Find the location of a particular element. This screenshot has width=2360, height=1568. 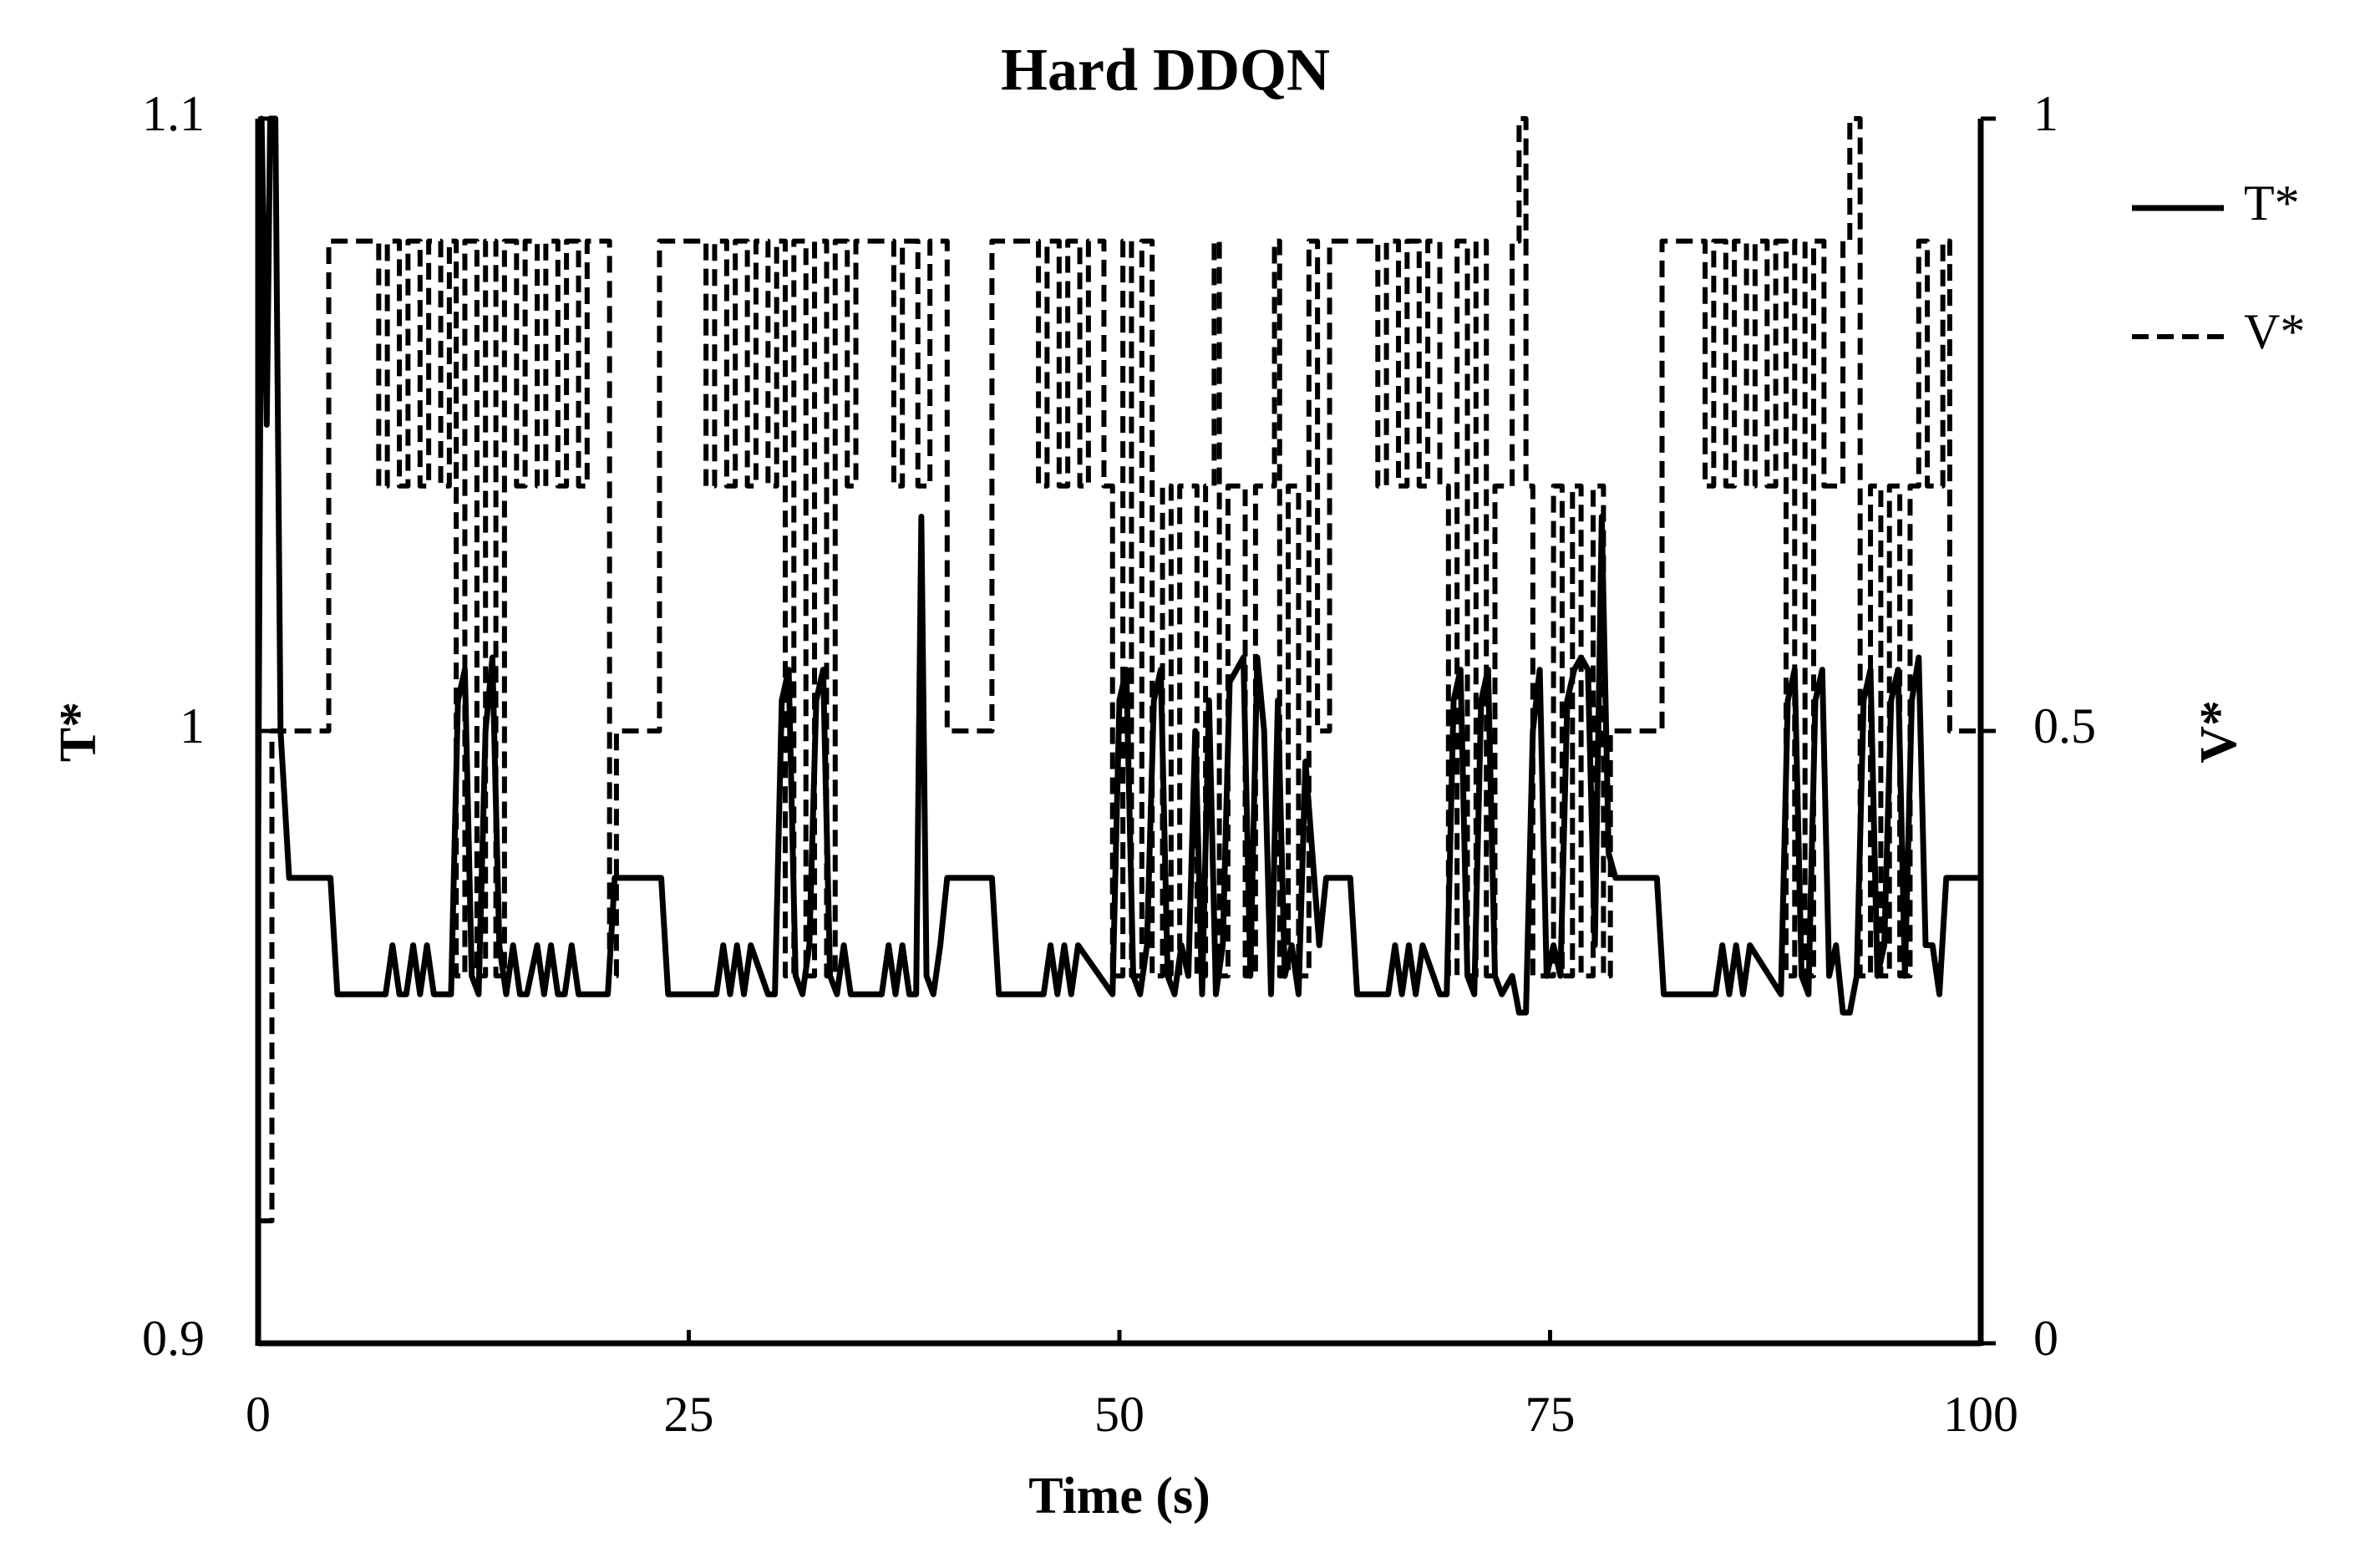

y2-tick-label: 0.5 is located at coordinates (2064, 726).